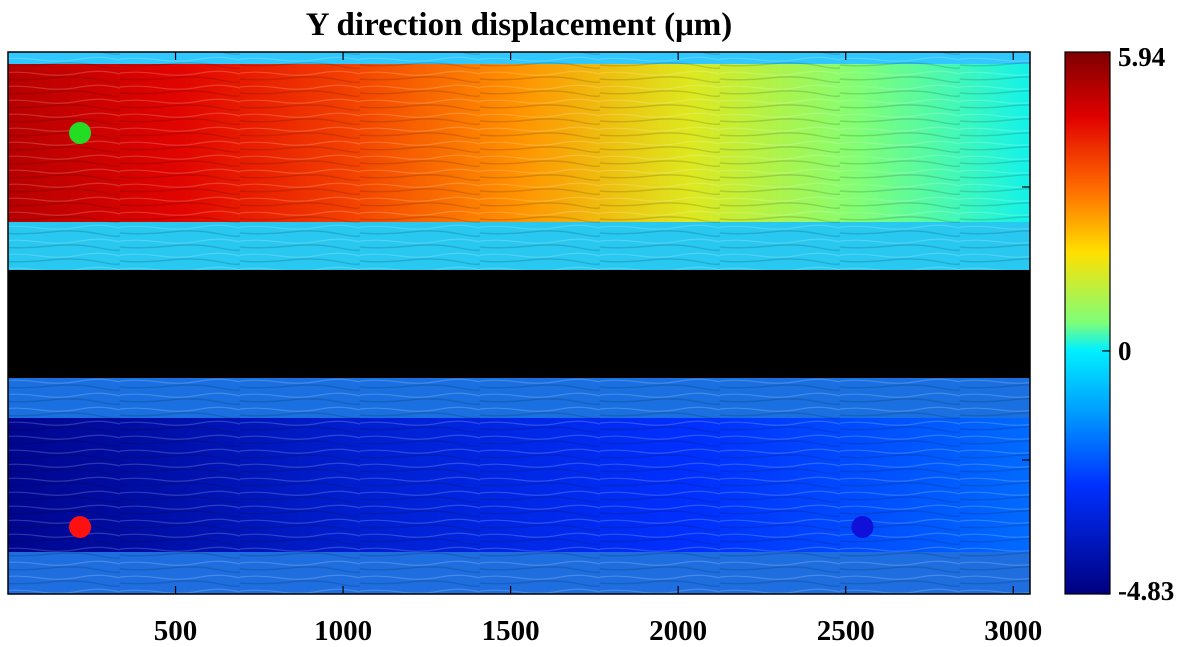 The height and width of the screenshot is (647, 1200). What do you see at coordinates (519, 25) in the screenshot?
I see `chart-title: Y direction displacement (μm)` at bounding box center [519, 25].